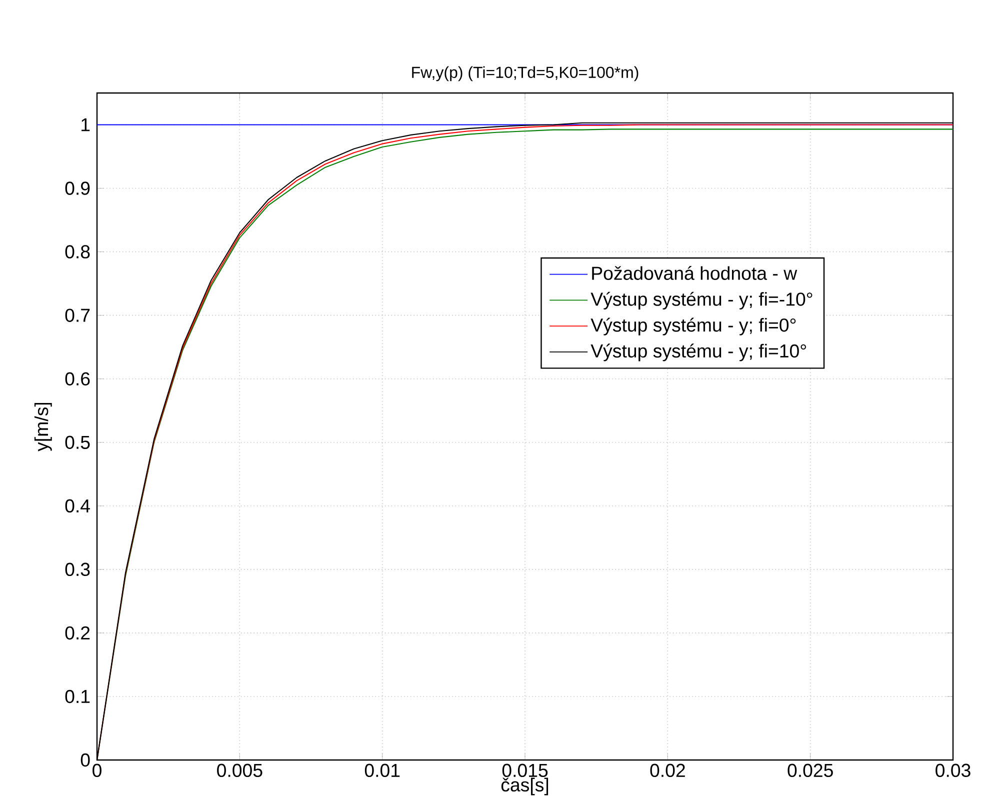 The image size is (981, 801). Describe the element at coordinates (701, 301) in the screenshot. I see `legend-label: Výstup systému - y; fi=-10°` at that location.